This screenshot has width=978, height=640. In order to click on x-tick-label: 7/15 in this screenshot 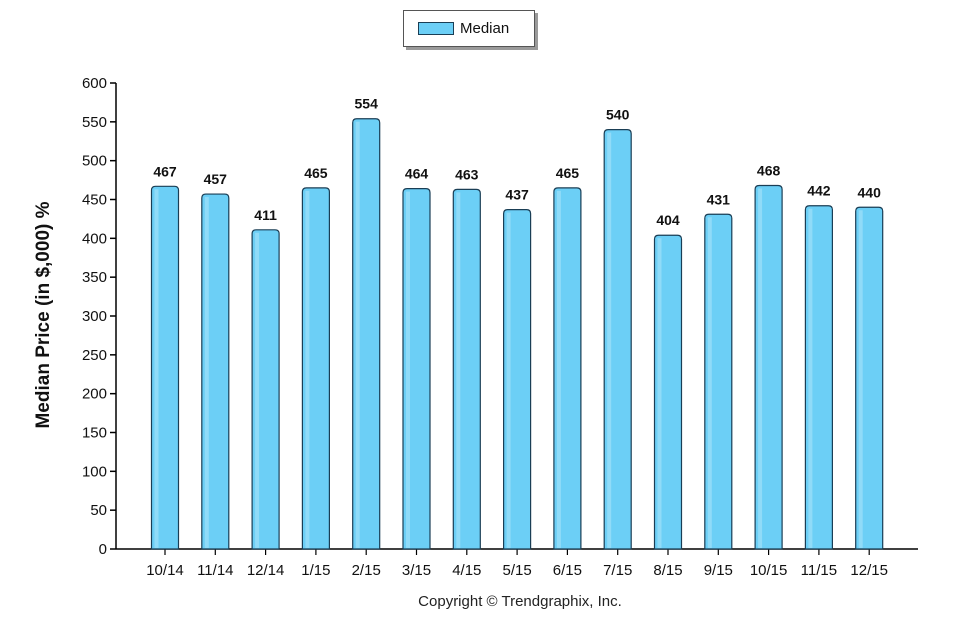, I will do `click(617, 570)`.